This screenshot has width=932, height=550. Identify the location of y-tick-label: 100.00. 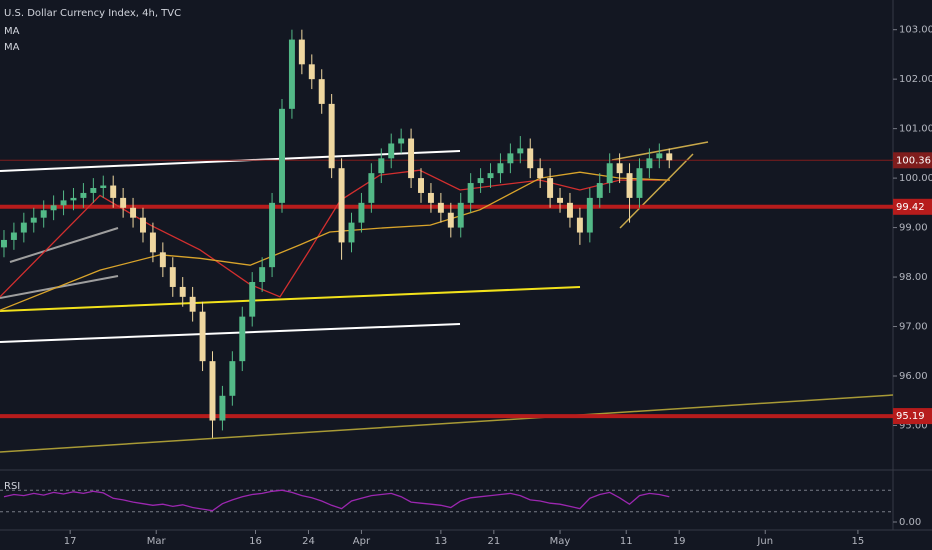
(915, 178).